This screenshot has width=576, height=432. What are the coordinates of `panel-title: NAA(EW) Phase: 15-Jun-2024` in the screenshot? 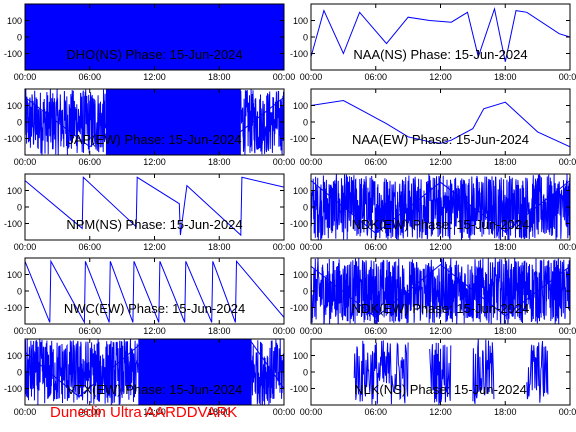 It's located at (440, 139).